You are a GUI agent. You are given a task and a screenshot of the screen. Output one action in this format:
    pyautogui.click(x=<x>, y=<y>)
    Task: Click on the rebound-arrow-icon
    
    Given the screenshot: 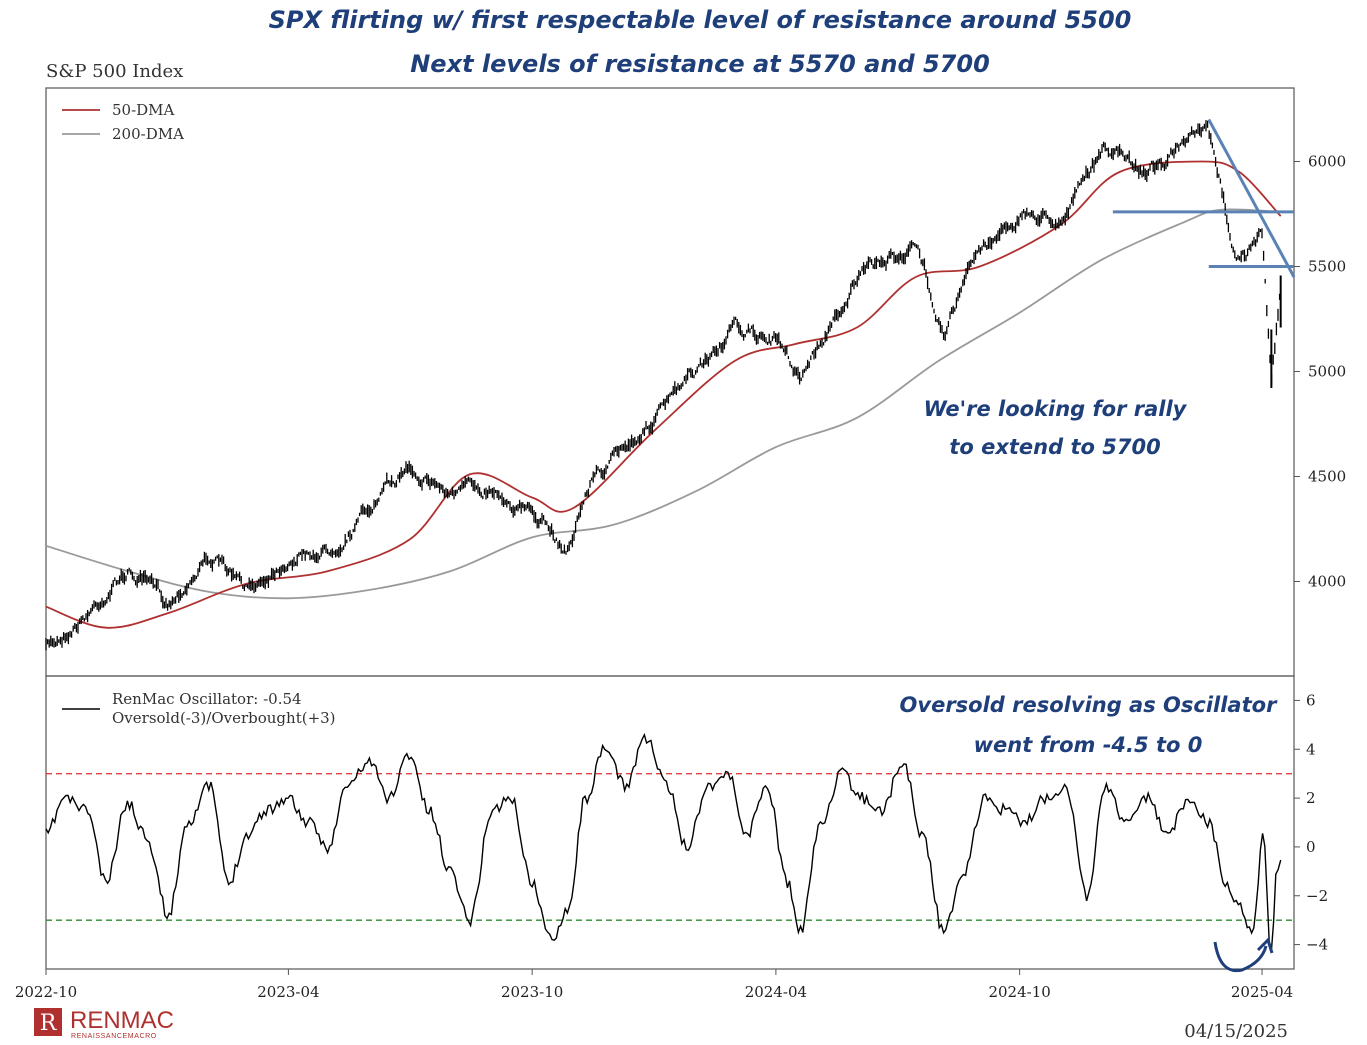 What is the action you would take?
    pyautogui.click(x=1243, y=955)
    